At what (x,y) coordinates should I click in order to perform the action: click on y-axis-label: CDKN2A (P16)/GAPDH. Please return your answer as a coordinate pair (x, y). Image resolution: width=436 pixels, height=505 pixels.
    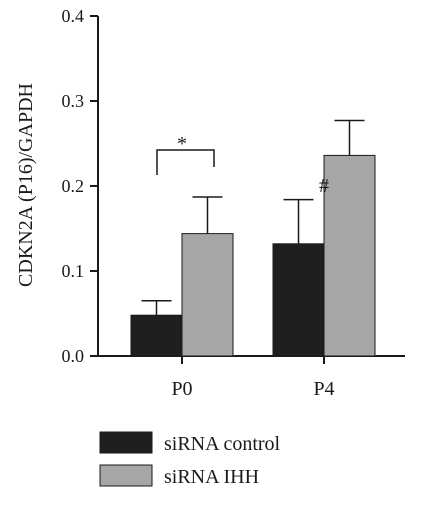
    Looking at the image, I should click on (26, 185).